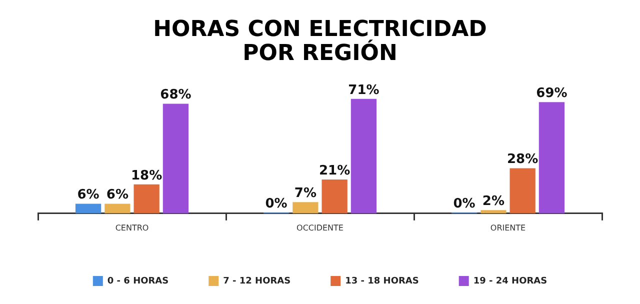  I want to click on data-label: 68%, so click(176, 95).